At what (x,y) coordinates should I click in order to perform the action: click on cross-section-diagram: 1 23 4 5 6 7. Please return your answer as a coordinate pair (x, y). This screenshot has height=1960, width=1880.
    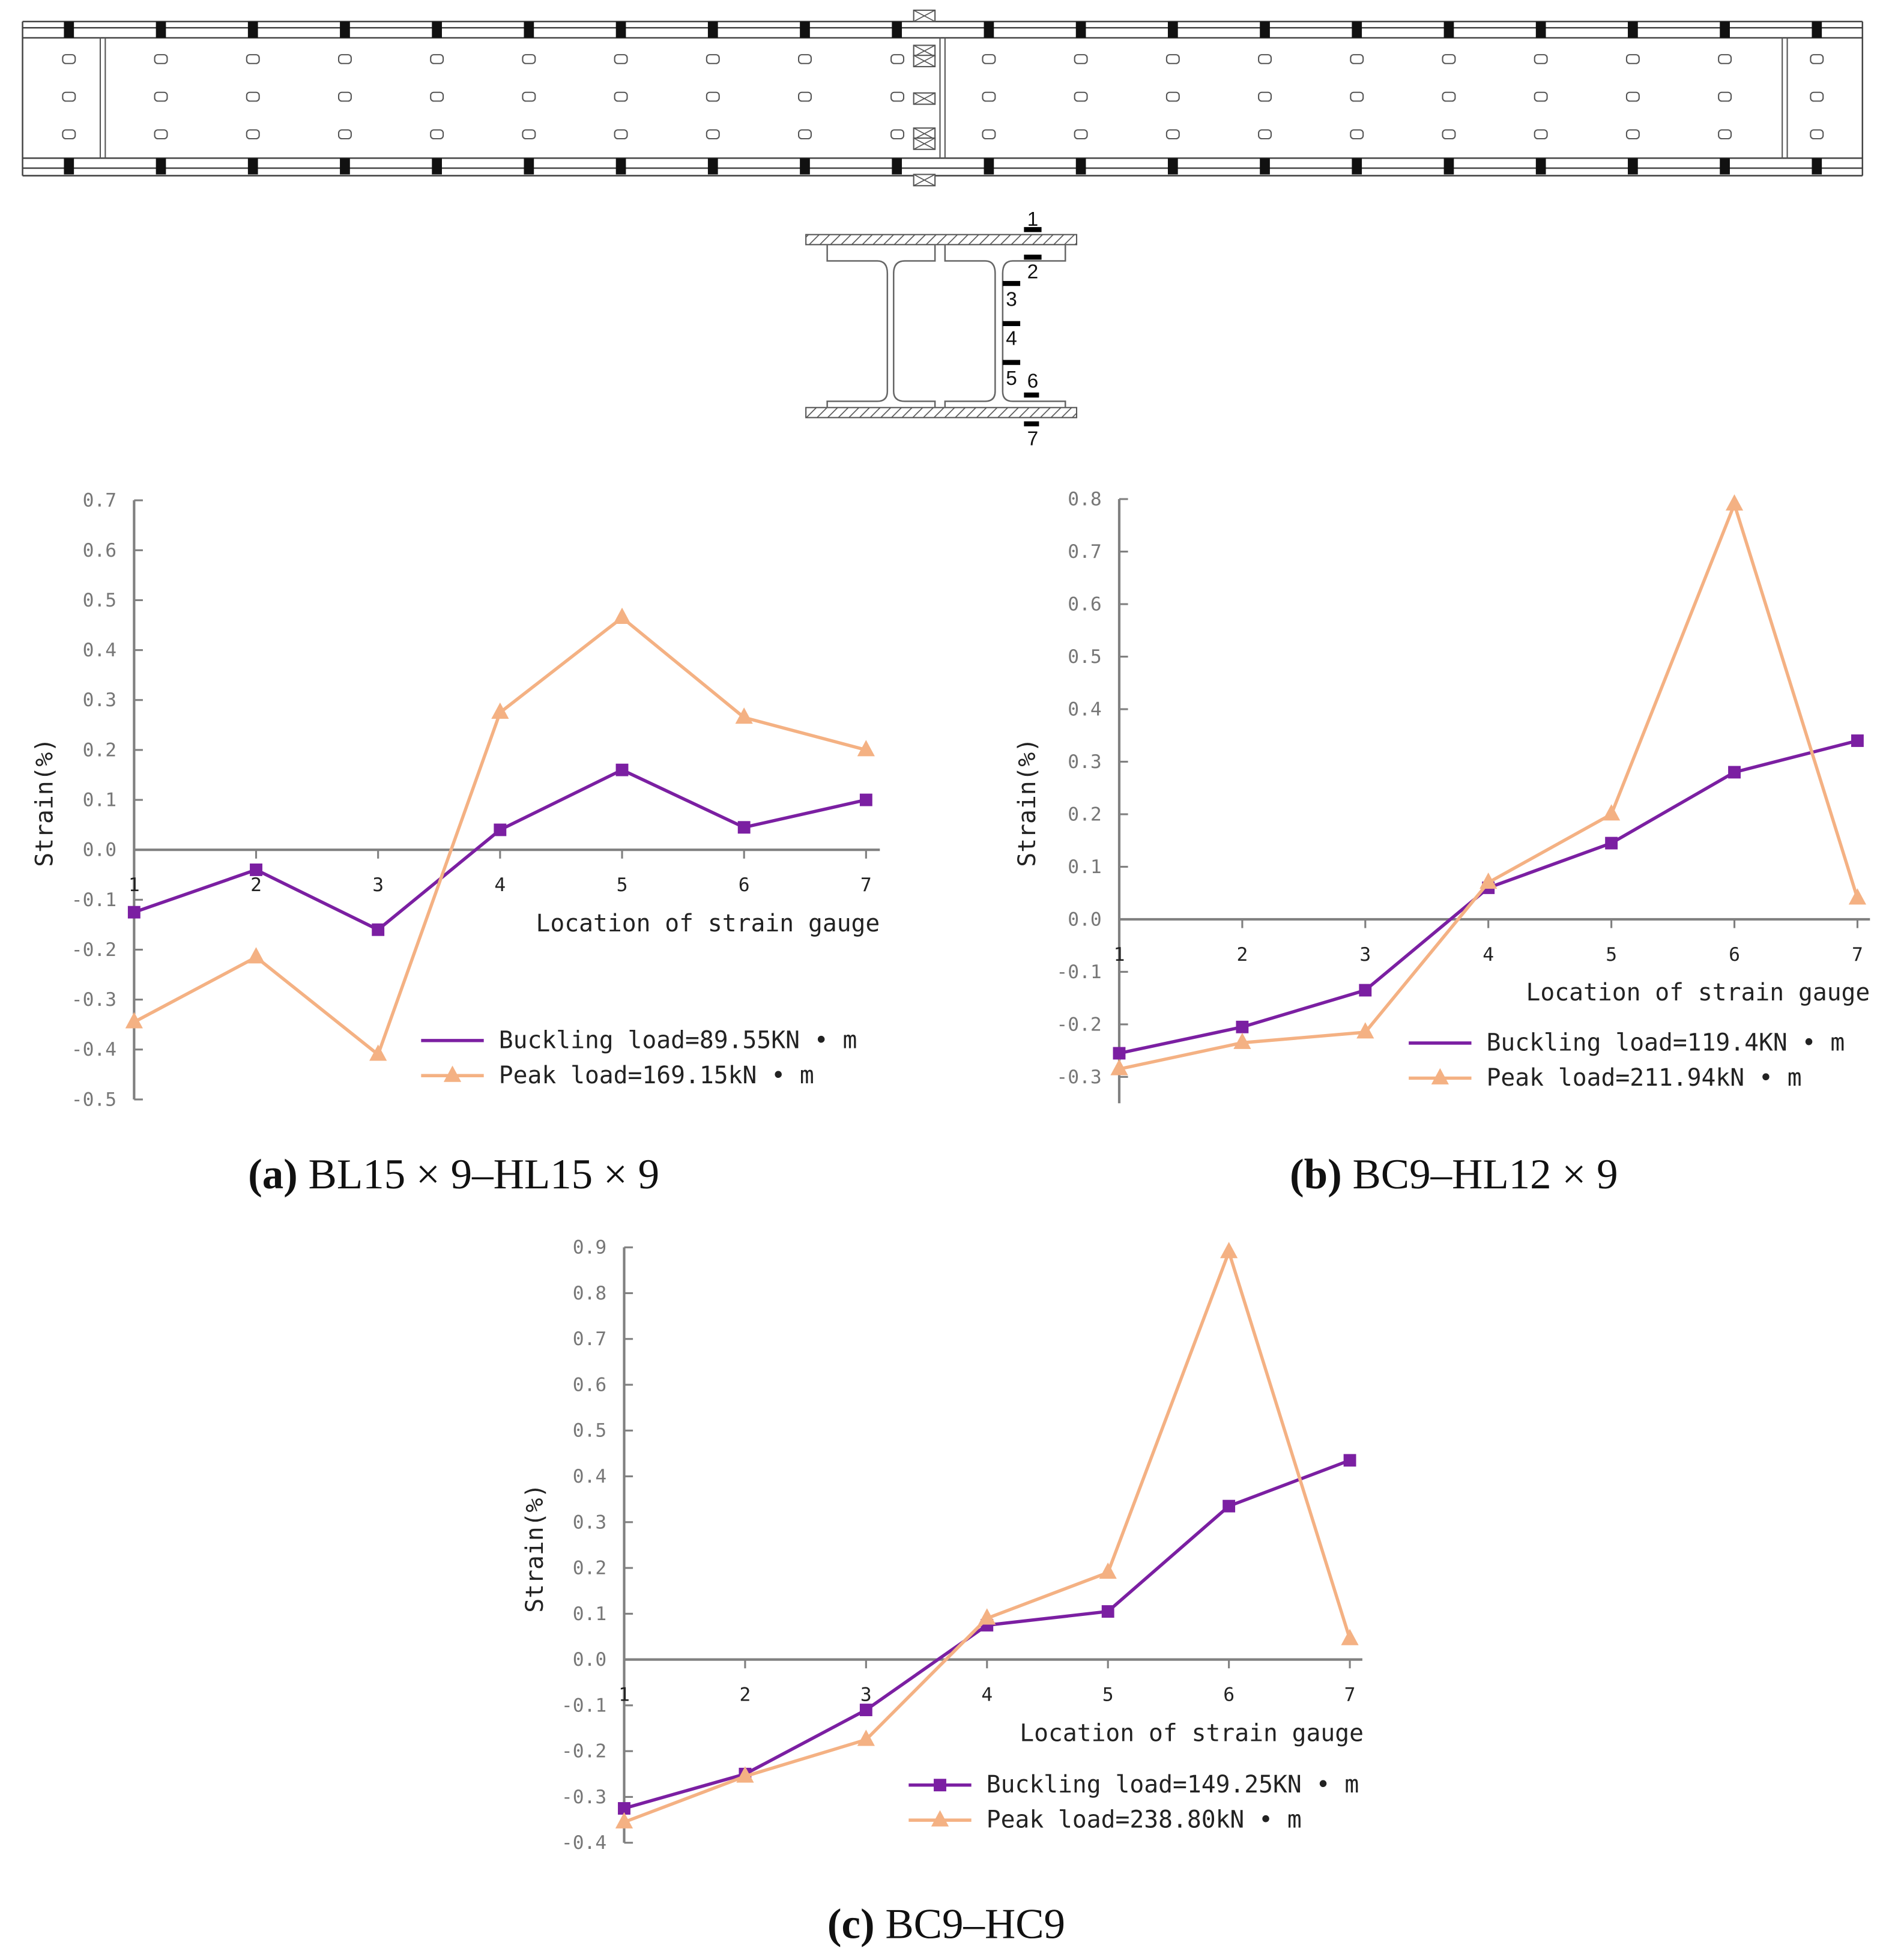
    Looking at the image, I should click on (941, 329).